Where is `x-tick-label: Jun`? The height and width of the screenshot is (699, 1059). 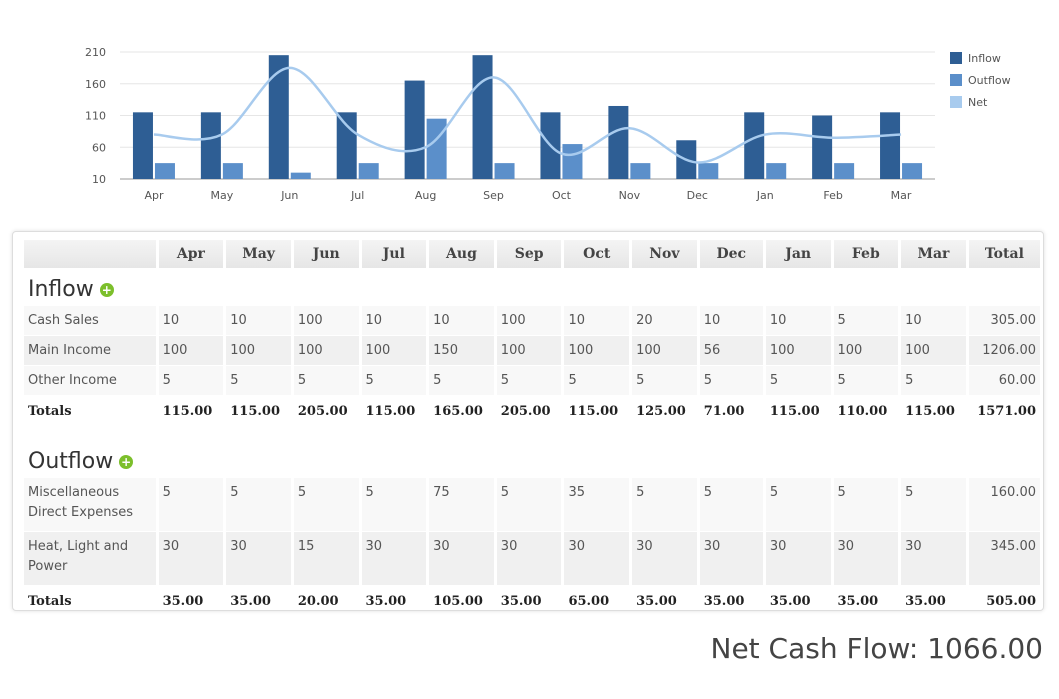 x-tick-label: Jun is located at coordinates (289, 195).